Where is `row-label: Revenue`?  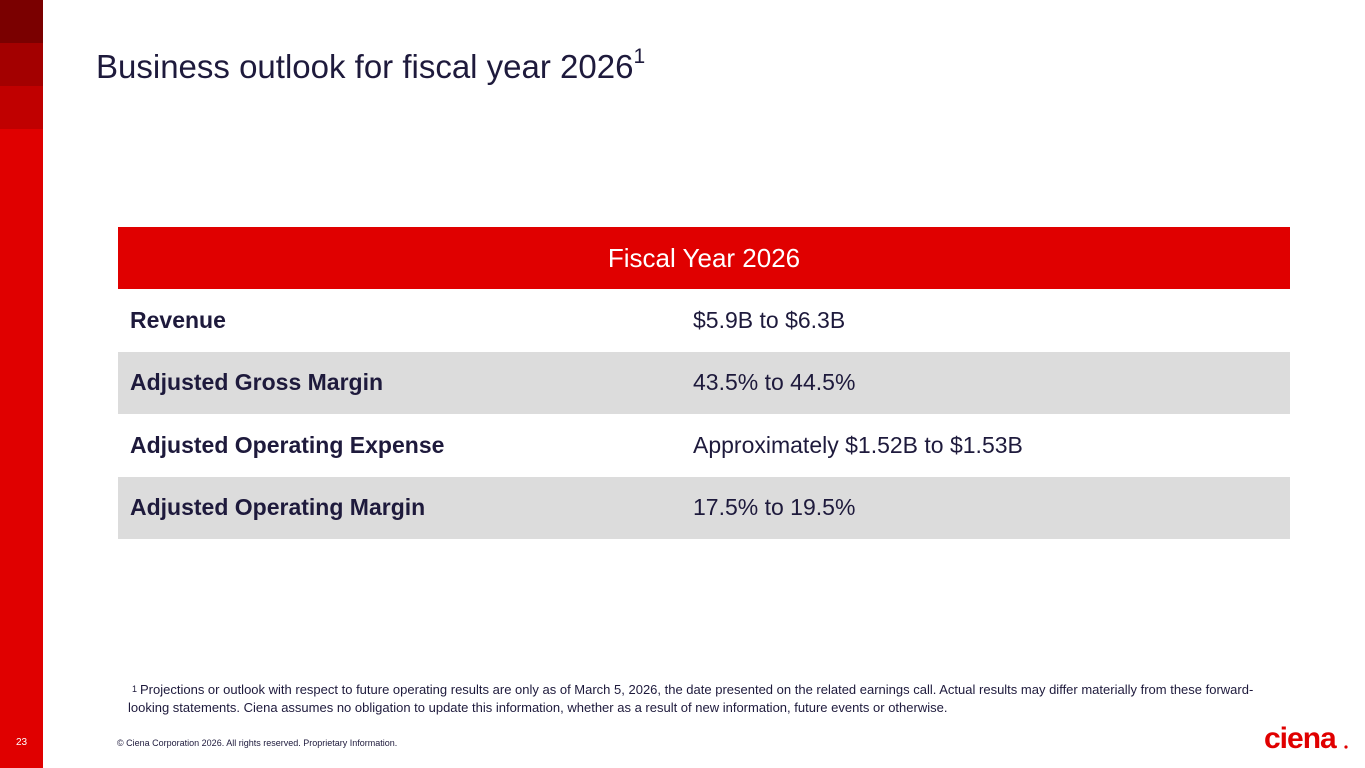 row-label: Revenue is located at coordinates (178, 319).